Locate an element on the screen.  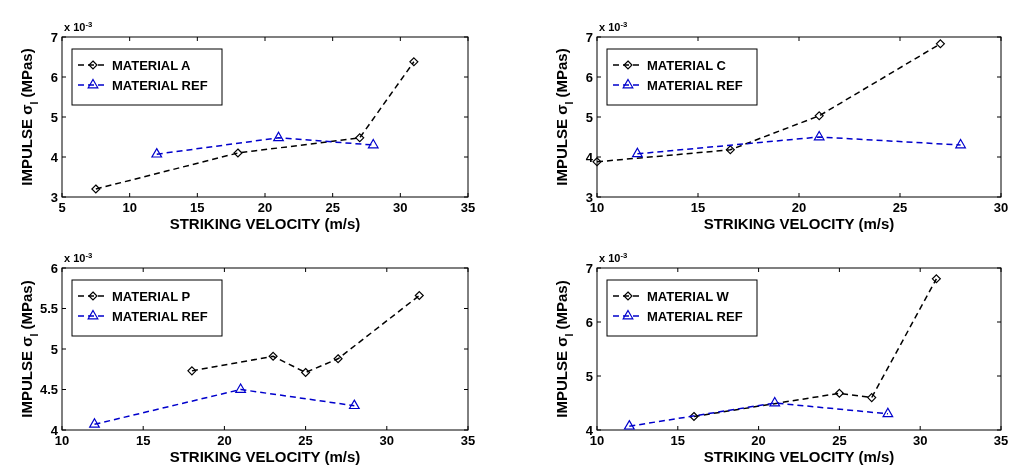
y-tick-label: 4.5 is located at coordinates (48, 390).